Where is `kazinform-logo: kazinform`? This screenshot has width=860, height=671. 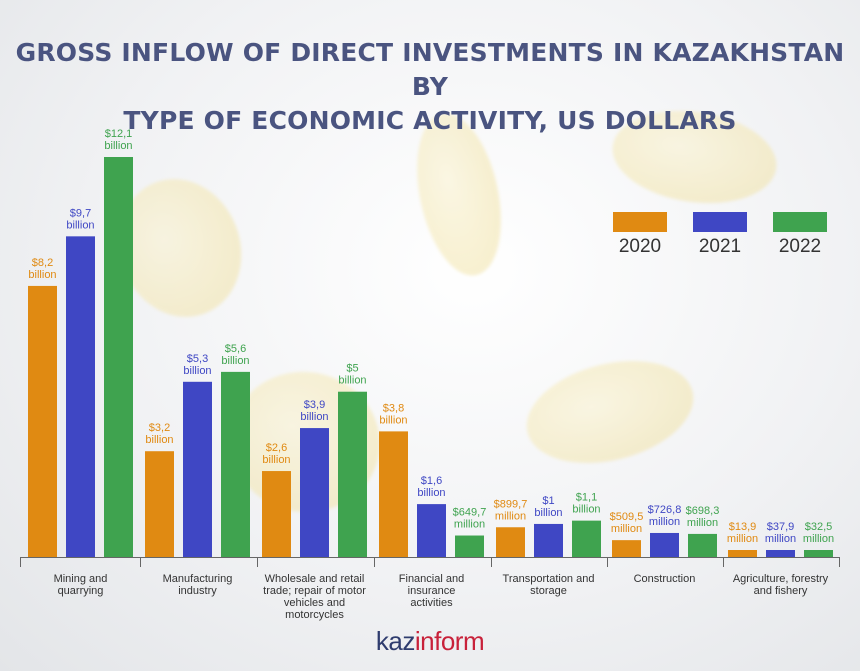
kazinform-logo: kazinform is located at coordinates (430, 641).